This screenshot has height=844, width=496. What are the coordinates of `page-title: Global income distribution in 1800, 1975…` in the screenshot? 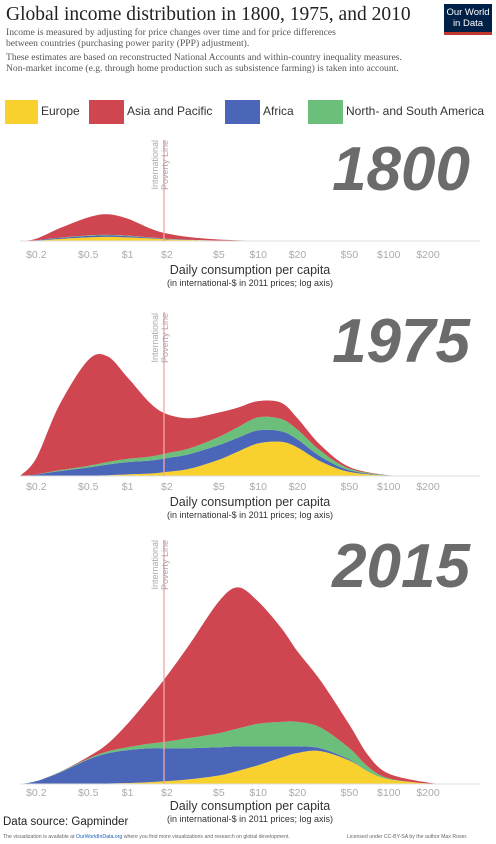 It's located at (208, 14).